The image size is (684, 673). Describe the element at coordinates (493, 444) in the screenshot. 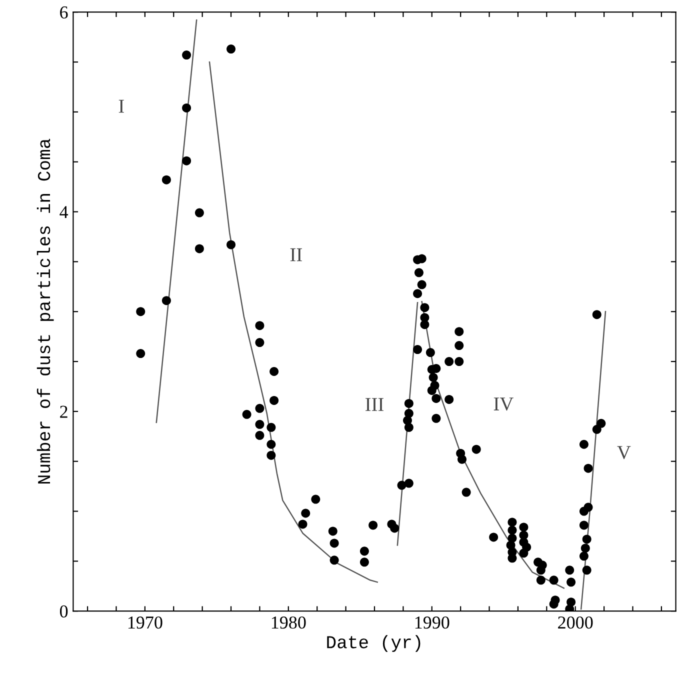

I see `line-series` at that location.